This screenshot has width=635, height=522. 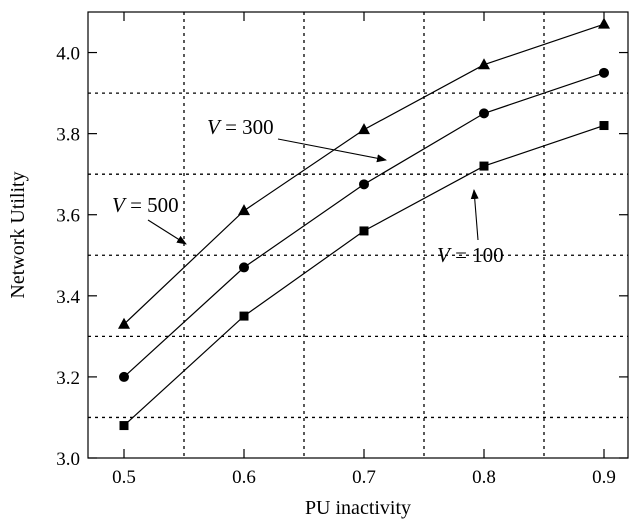 What do you see at coordinates (68, 216) in the screenshot?
I see `y-tick-label: 3.6` at bounding box center [68, 216].